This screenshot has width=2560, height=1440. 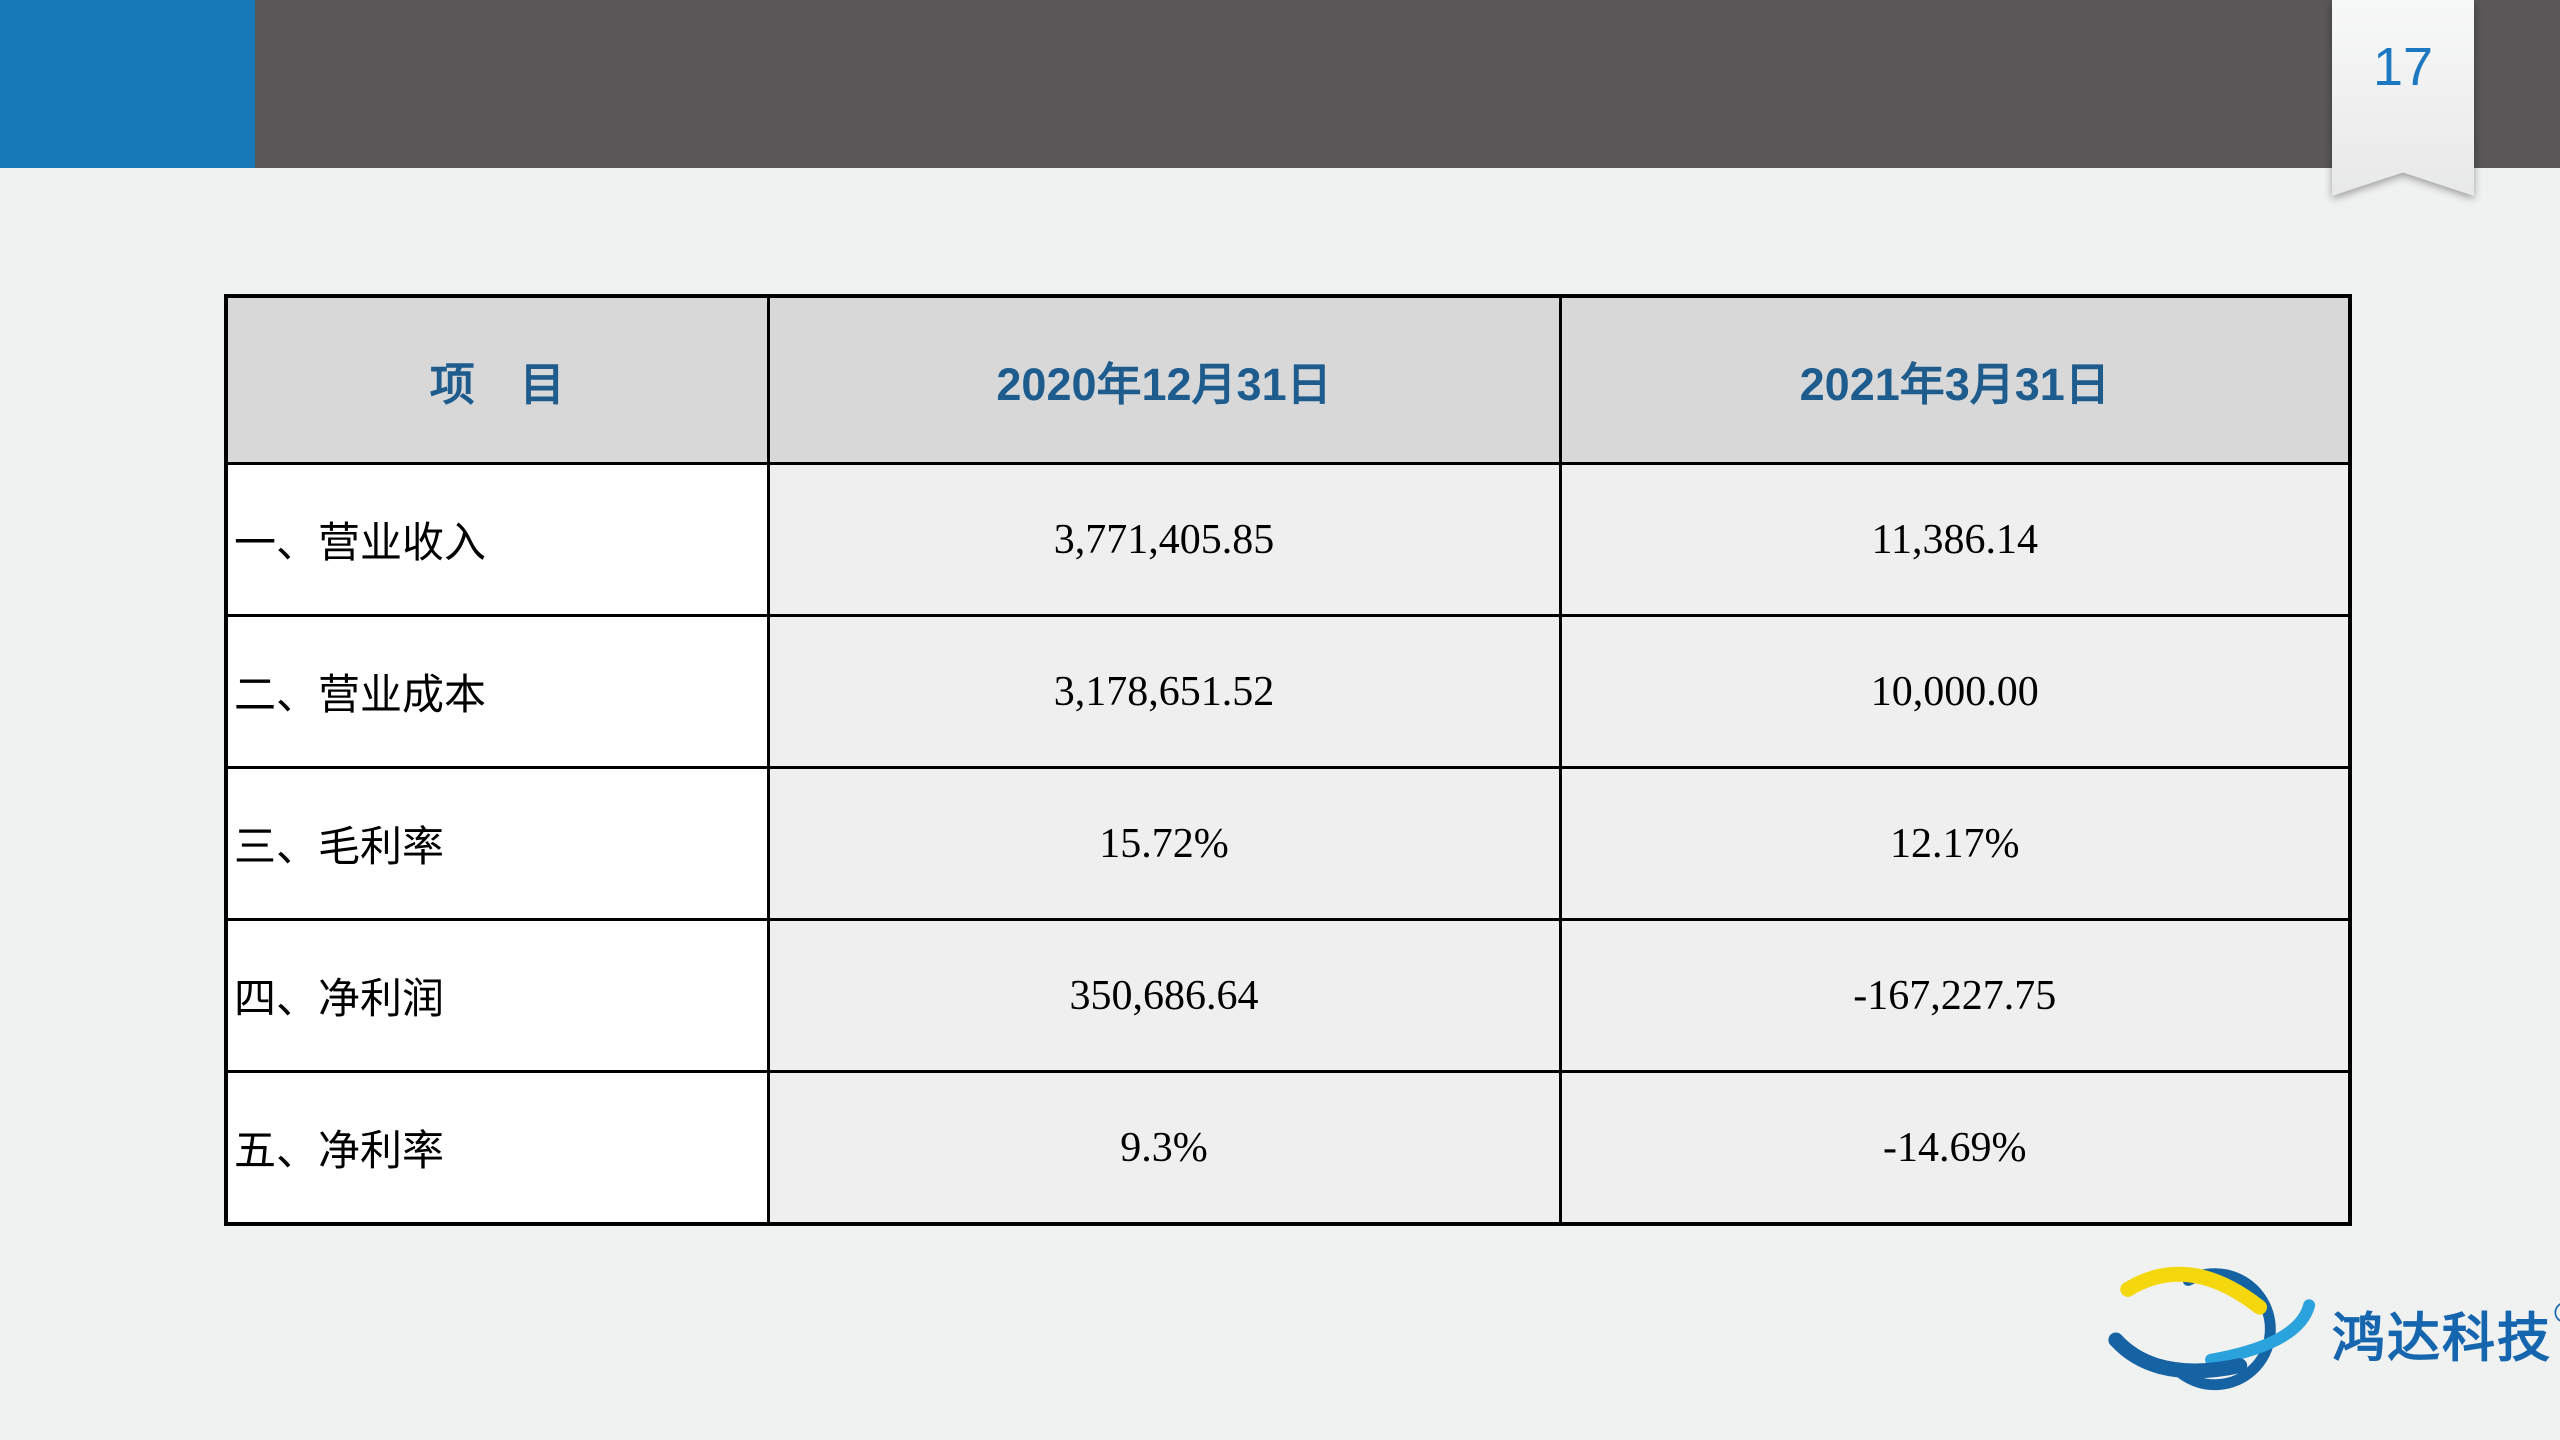 I want to click on table-row: 一、营业收入 3,771,405.85 11,386.14, so click(x=1288, y=539).